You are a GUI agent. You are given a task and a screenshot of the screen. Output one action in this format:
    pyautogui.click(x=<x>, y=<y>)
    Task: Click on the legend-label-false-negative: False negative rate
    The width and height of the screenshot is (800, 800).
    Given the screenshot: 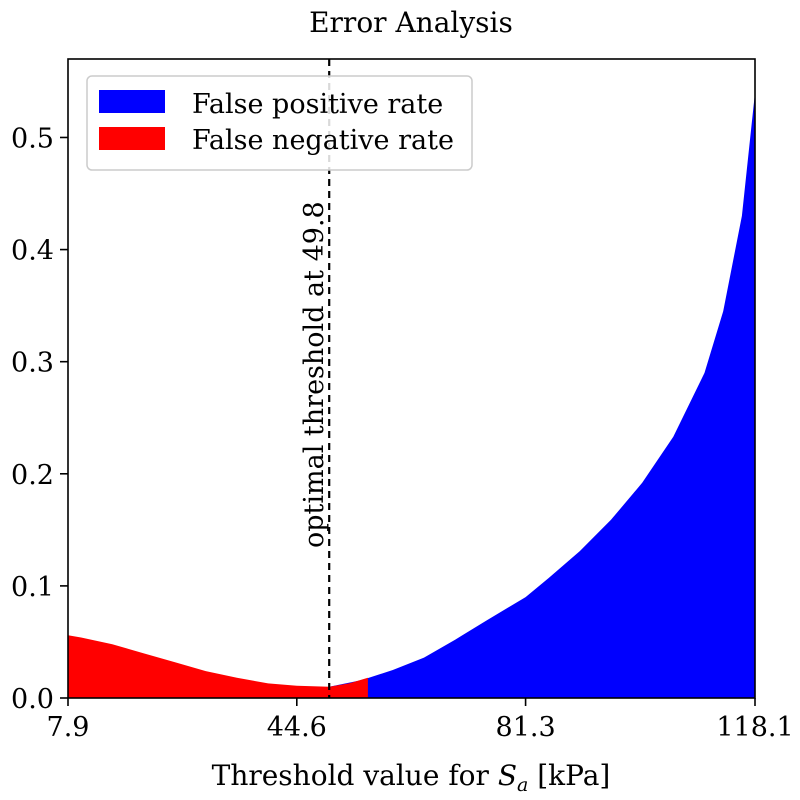 What is the action you would take?
    pyautogui.click(x=323, y=140)
    